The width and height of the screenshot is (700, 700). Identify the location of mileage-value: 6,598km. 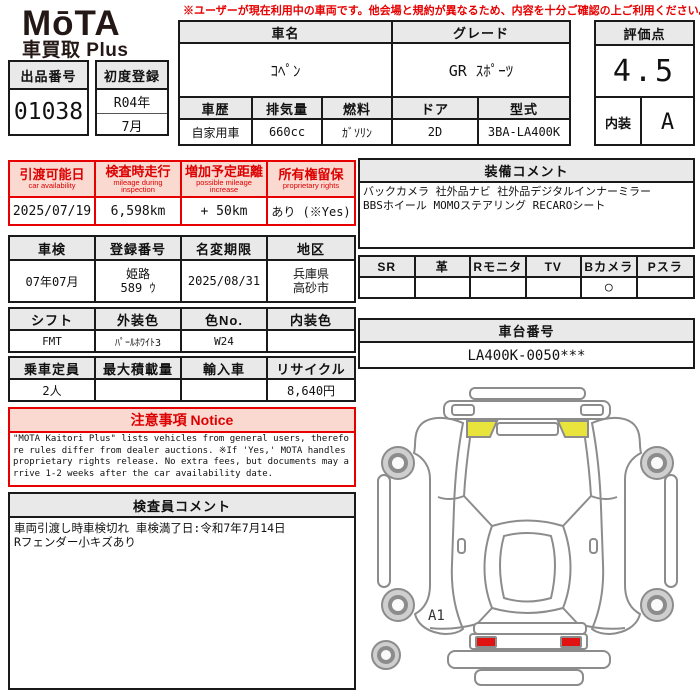
(139, 211).